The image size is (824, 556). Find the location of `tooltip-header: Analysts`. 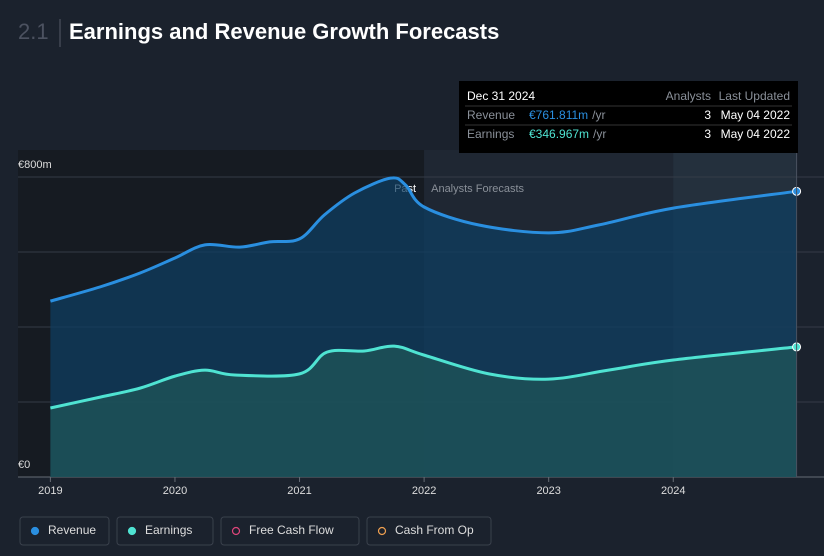

tooltip-header: Analysts is located at coordinates (688, 96).